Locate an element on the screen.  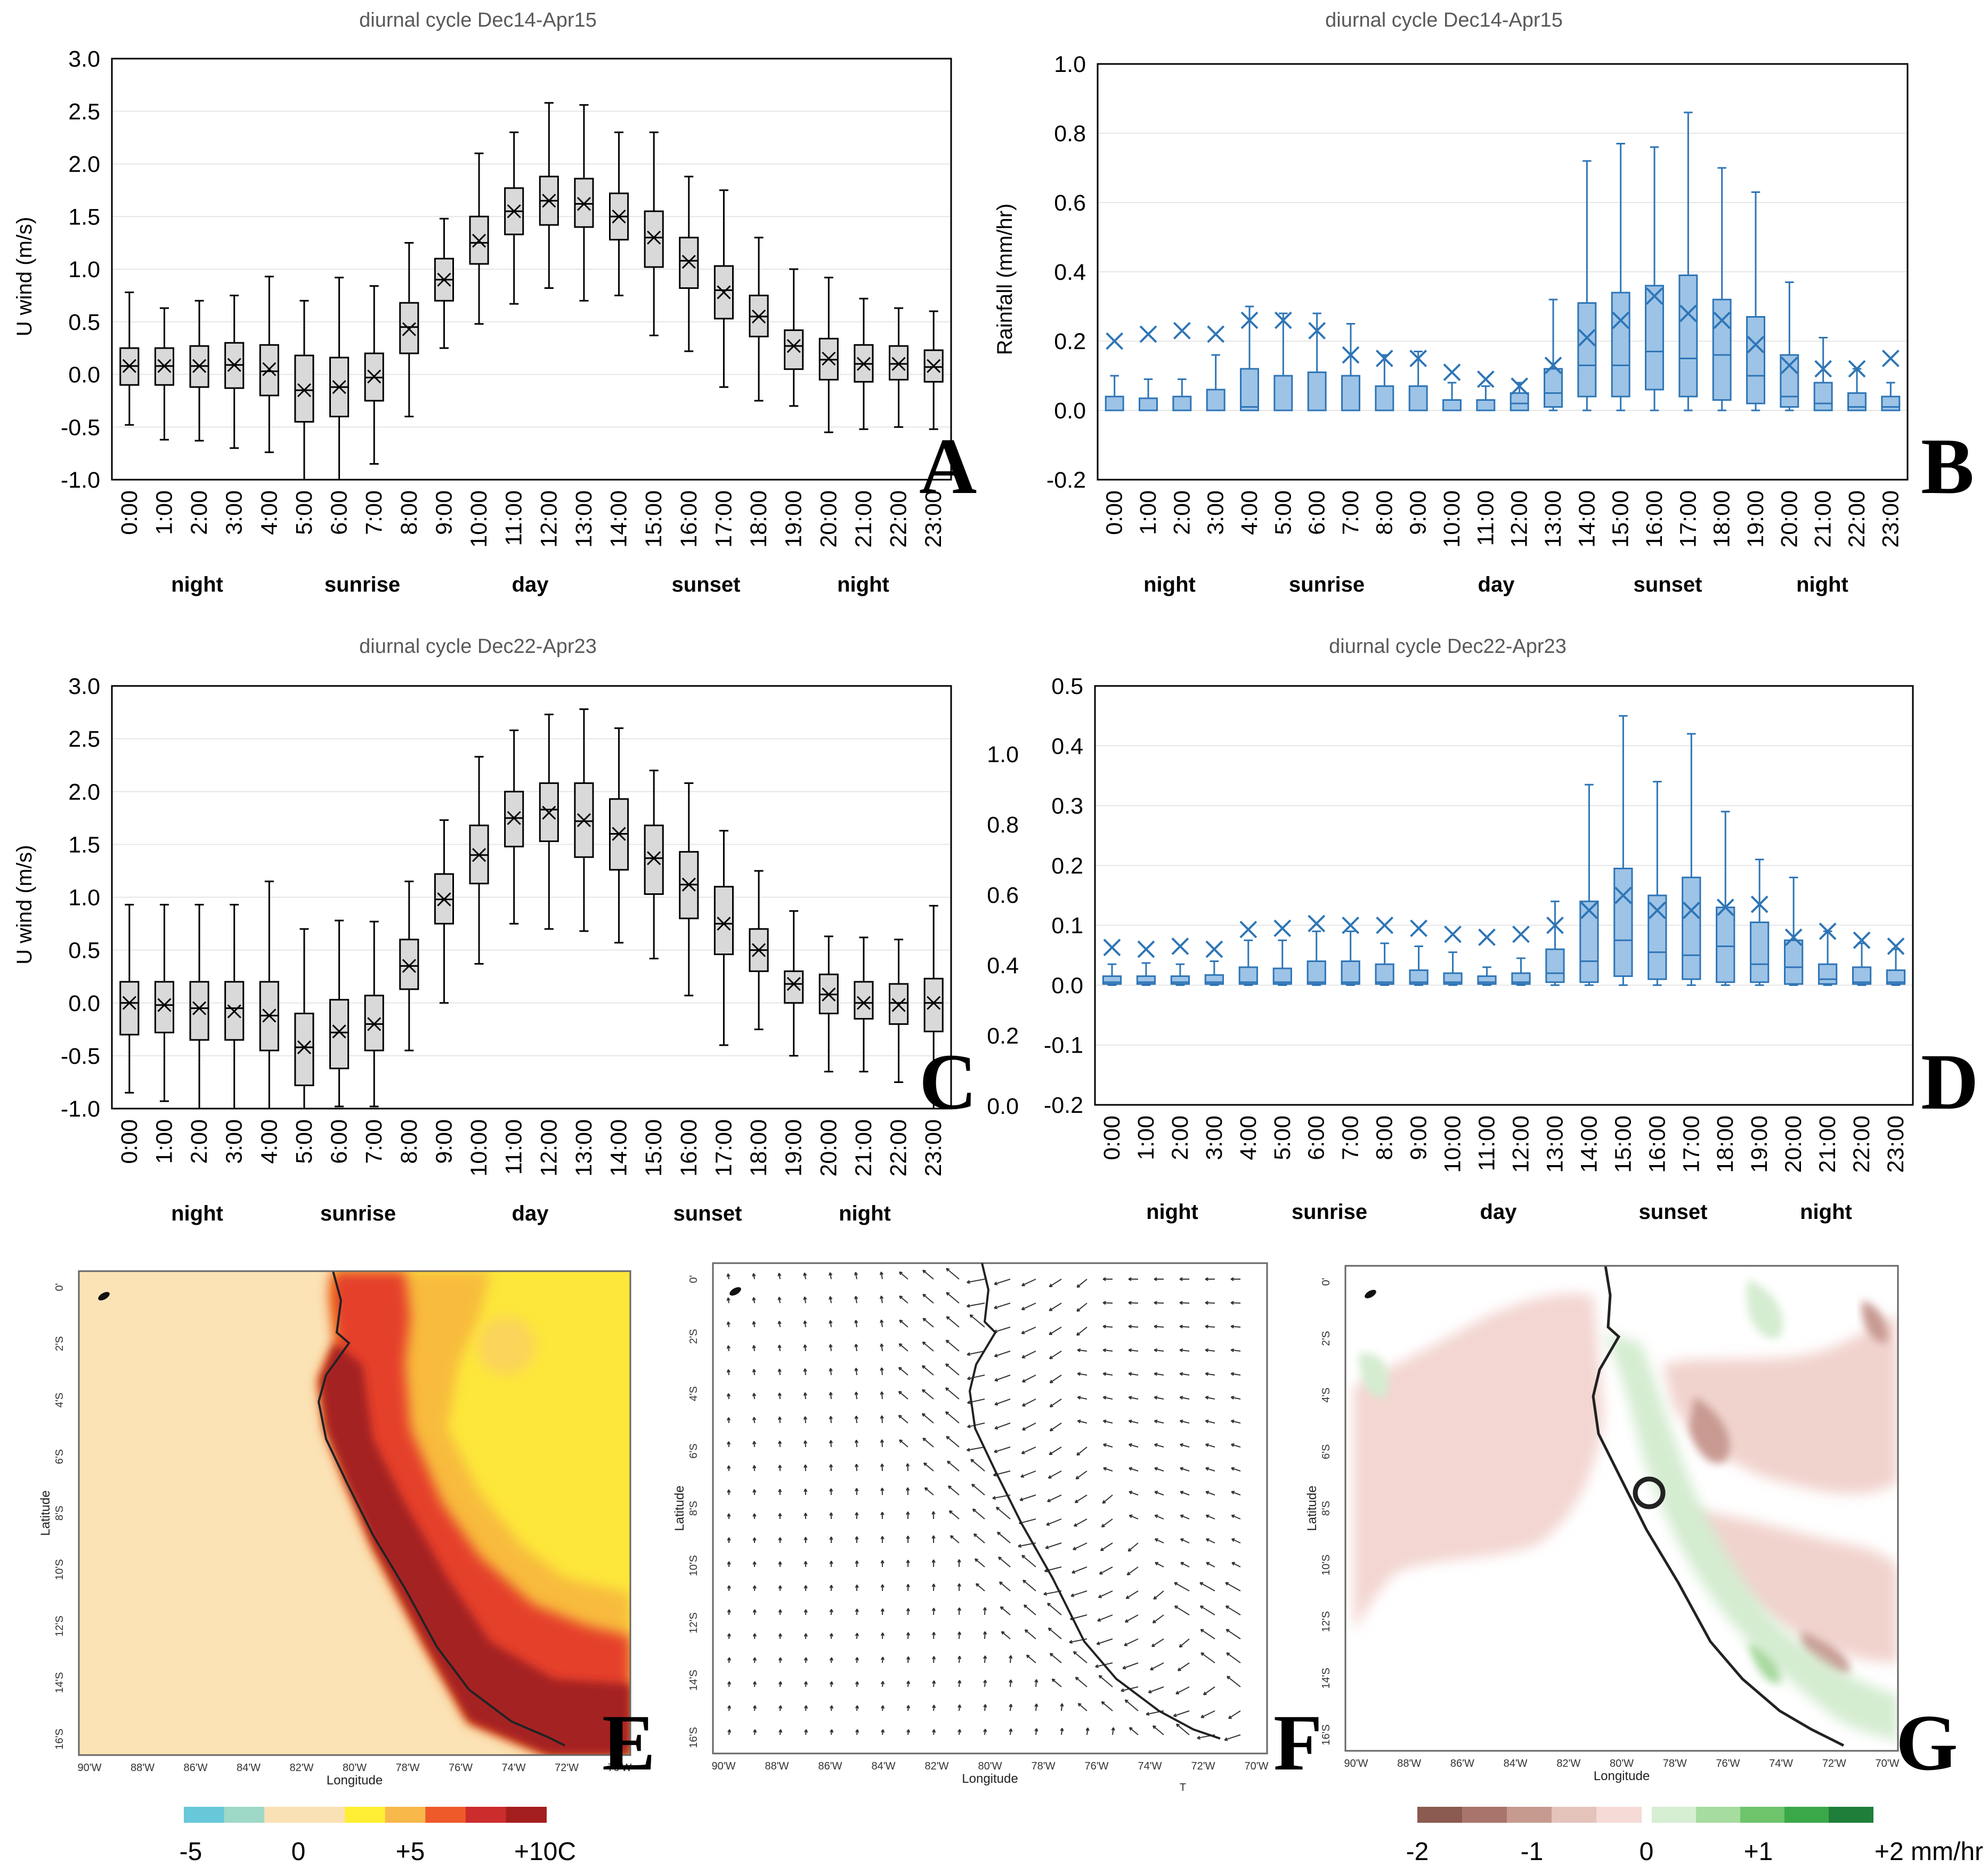
colorbar-e-swatch is located at coordinates (366, 1815).